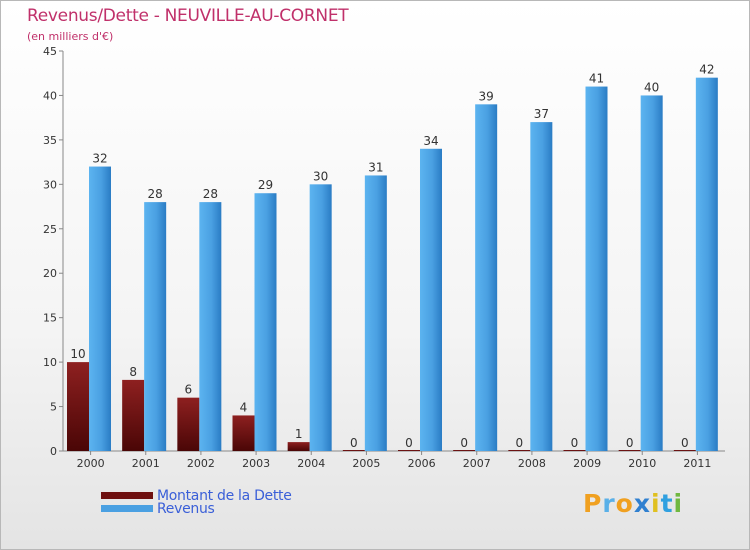 This screenshot has height=550, width=750. What do you see at coordinates (50, 140) in the screenshot?
I see `y-tick-label: 35` at bounding box center [50, 140].